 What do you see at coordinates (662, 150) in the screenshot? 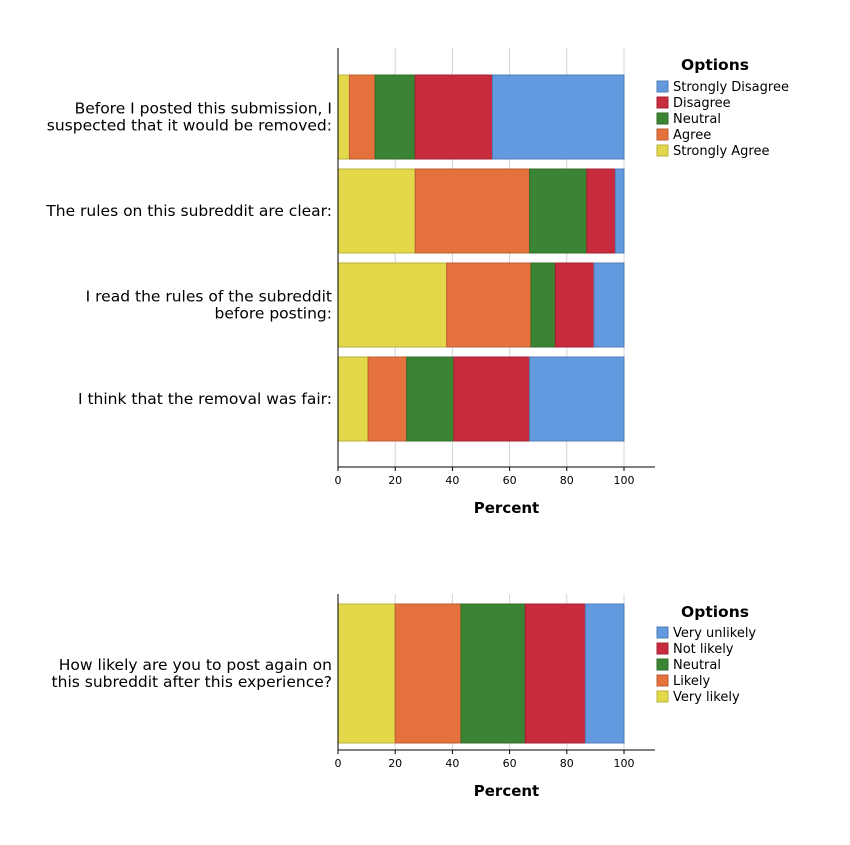
I see `legend-swatch-strongly-agree` at bounding box center [662, 150].